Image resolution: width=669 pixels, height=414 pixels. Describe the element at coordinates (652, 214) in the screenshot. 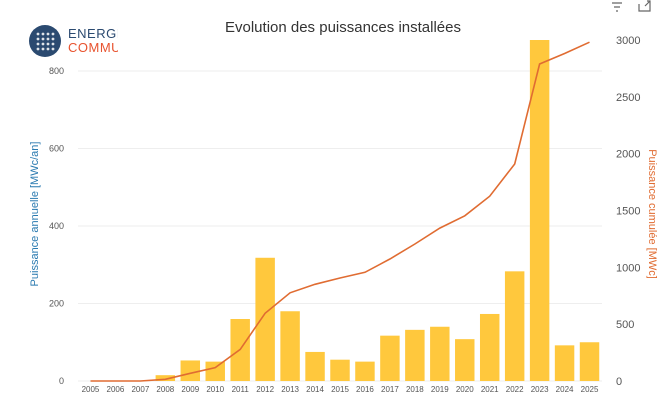

I see `y-axis-right-label: Puissance cumulée [MWc]` at that location.